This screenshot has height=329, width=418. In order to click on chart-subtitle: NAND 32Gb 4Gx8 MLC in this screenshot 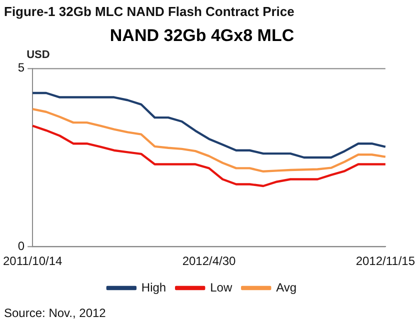, I will do `click(202, 35)`.